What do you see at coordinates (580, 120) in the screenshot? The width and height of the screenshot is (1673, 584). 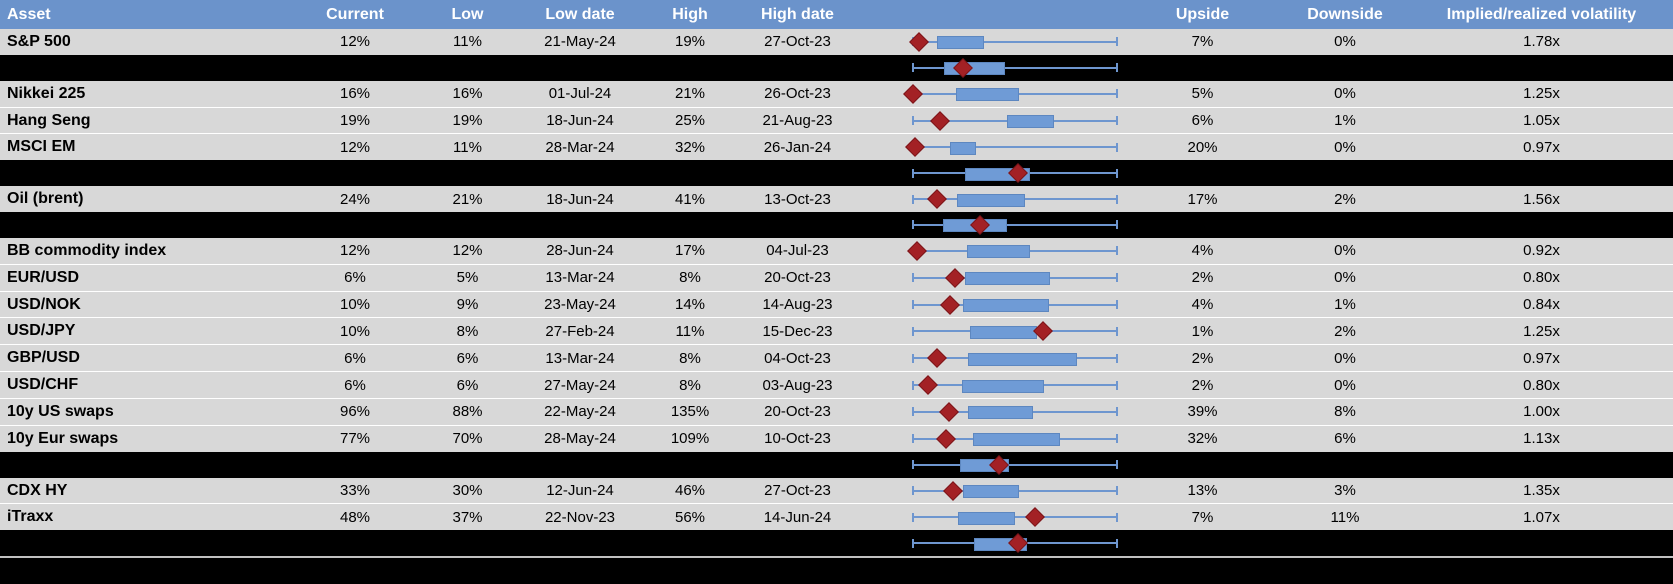 I see `cell-low-date: 18-Jun-24` at bounding box center [580, 120].